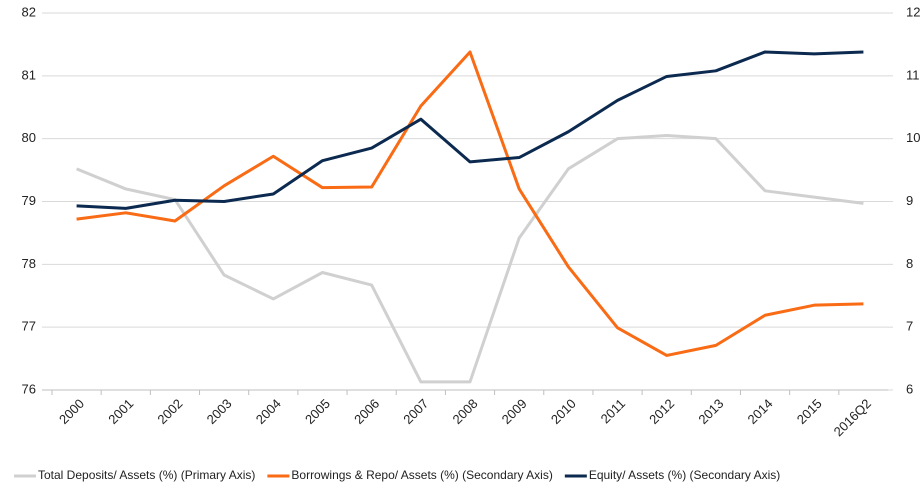  What do you see at coordinates (29, 263) in the screenshot?
I see `y-tick-label: 78` at bounding box center [29, 263].